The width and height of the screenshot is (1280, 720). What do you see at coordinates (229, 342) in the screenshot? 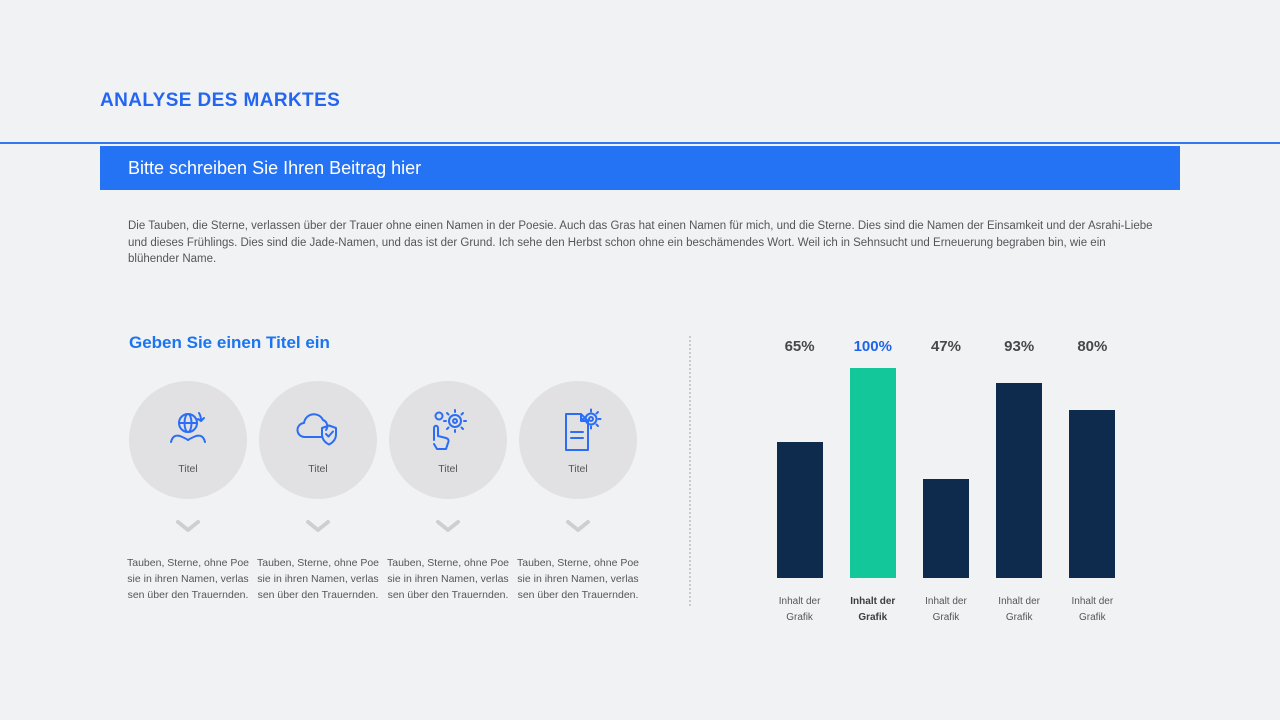
I see `section-heading: Geben Sie einen Titel ein` at bounding box center [229, 342].